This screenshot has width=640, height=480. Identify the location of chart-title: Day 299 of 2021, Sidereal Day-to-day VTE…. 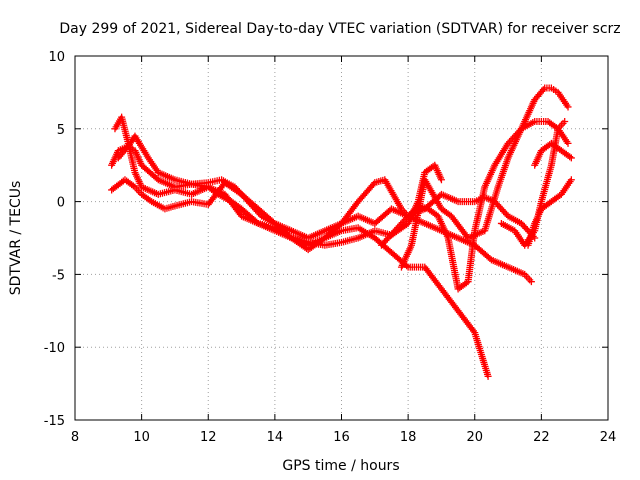
(339, 29).